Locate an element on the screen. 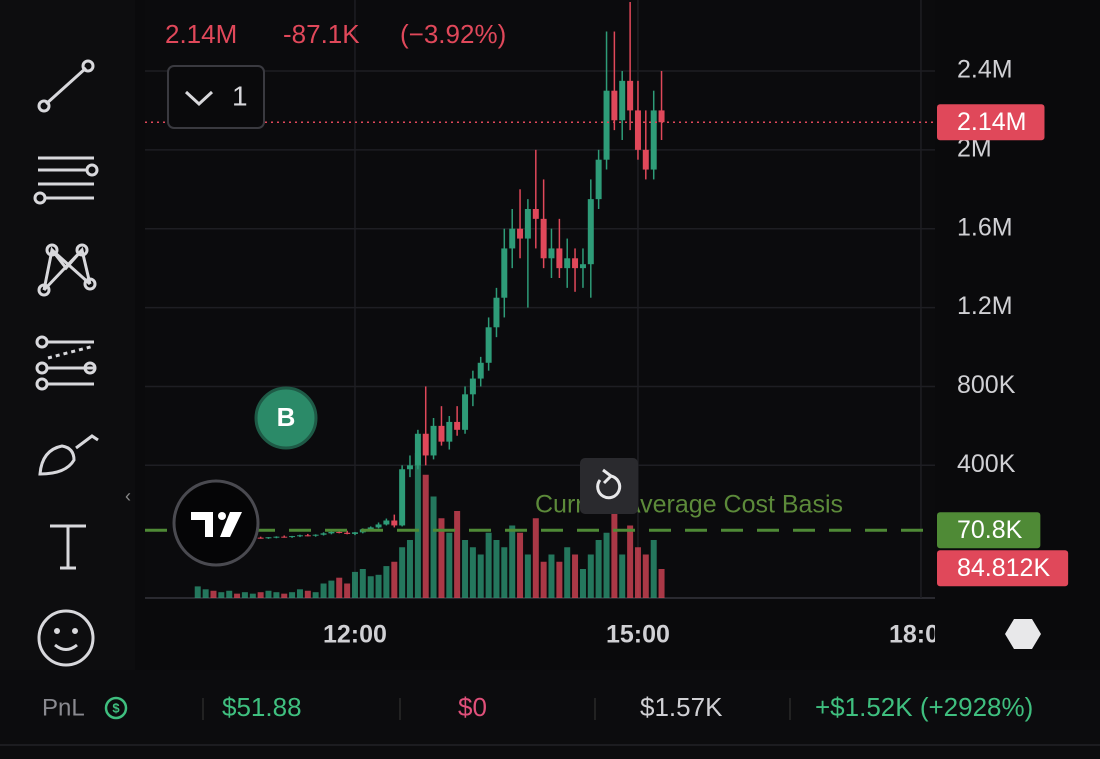 The height and width of the screenshot is (759, 1100). settings-hex is located at coordinates (1023, 634).